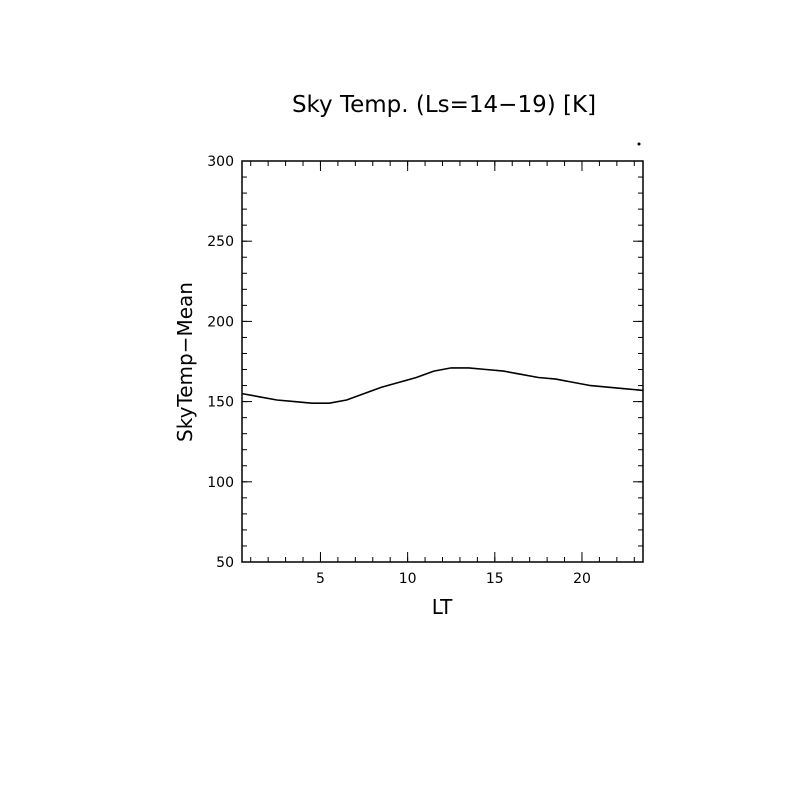 This screenshot has width=804, height=804. I want to click on corner-dot, so click(639, 144).